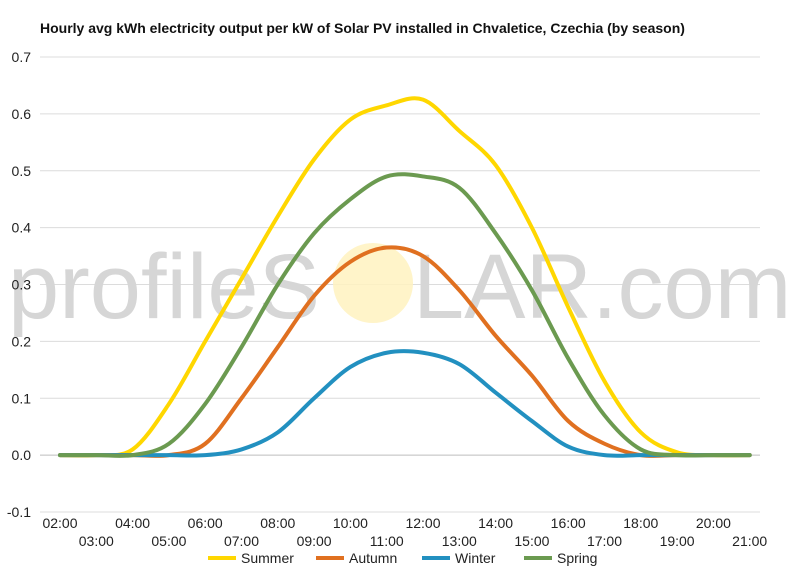 The image size is (800, 570). Describe the element at coordinates (22, 341) in the screenshot. I see `y-tick-label: 0.2` at that location.